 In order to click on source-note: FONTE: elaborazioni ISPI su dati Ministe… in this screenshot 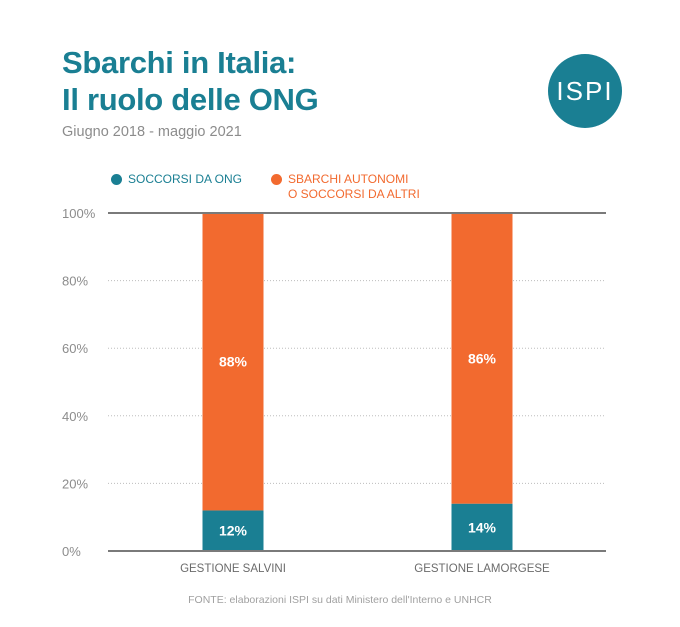, I will do `click(340, 600)`.